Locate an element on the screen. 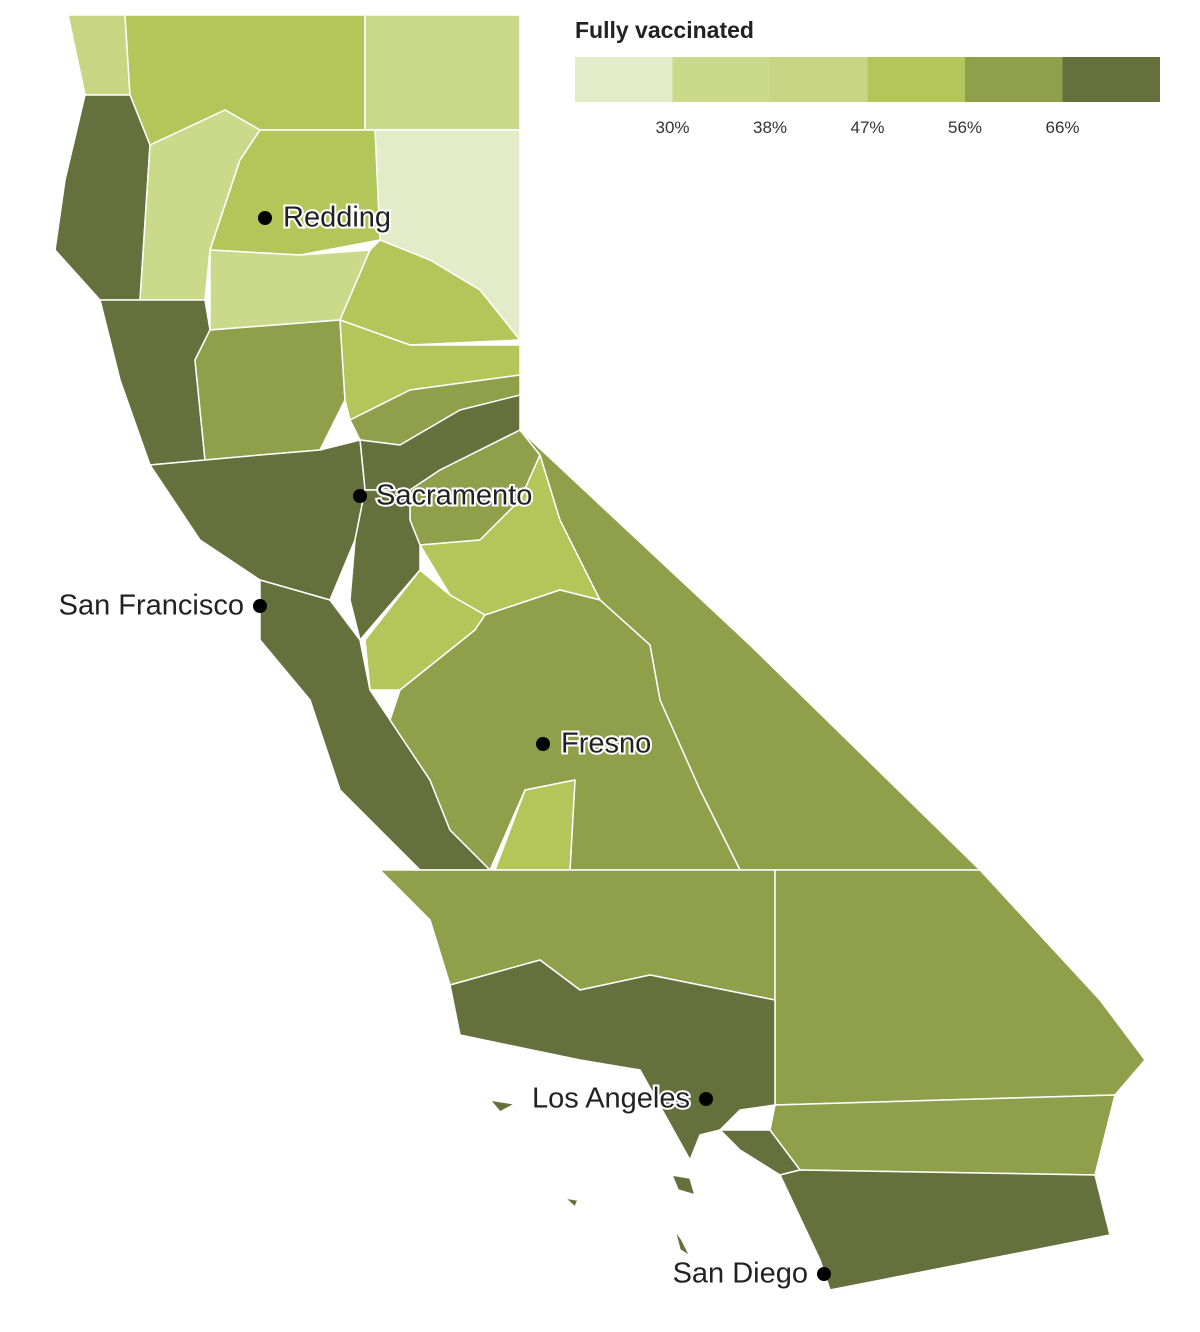  city-label: San Francisco is located at coordinates (151, 606).